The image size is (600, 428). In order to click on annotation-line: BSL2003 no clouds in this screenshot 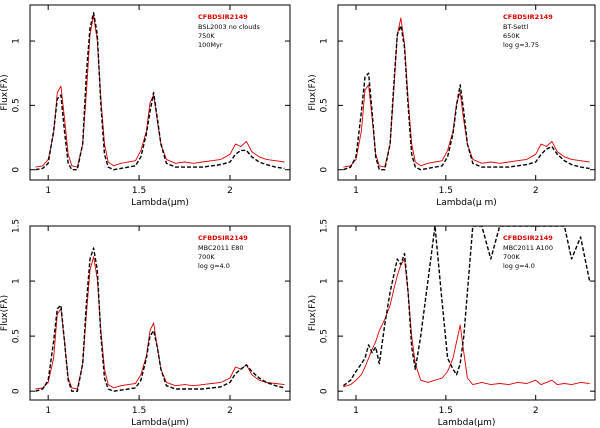, I will do `click(229, 27)`.